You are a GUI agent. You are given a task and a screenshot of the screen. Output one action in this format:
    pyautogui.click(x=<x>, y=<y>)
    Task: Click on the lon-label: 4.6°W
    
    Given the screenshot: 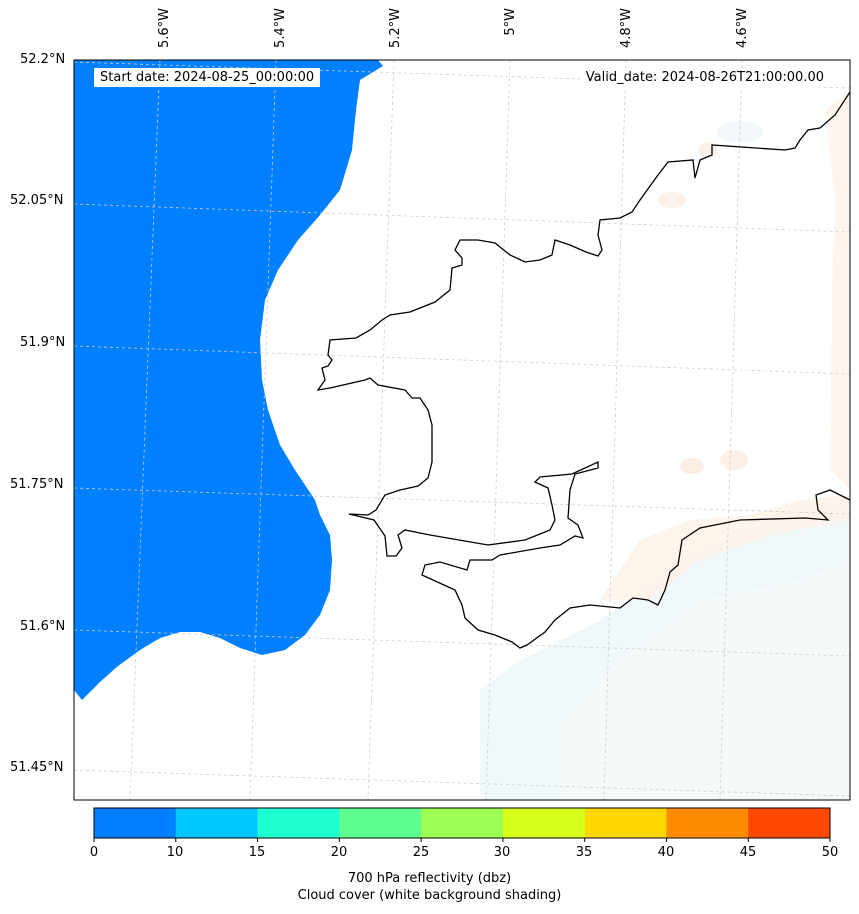 What is the action you would take?
    pyautogui.click(x=742, y=28)
    